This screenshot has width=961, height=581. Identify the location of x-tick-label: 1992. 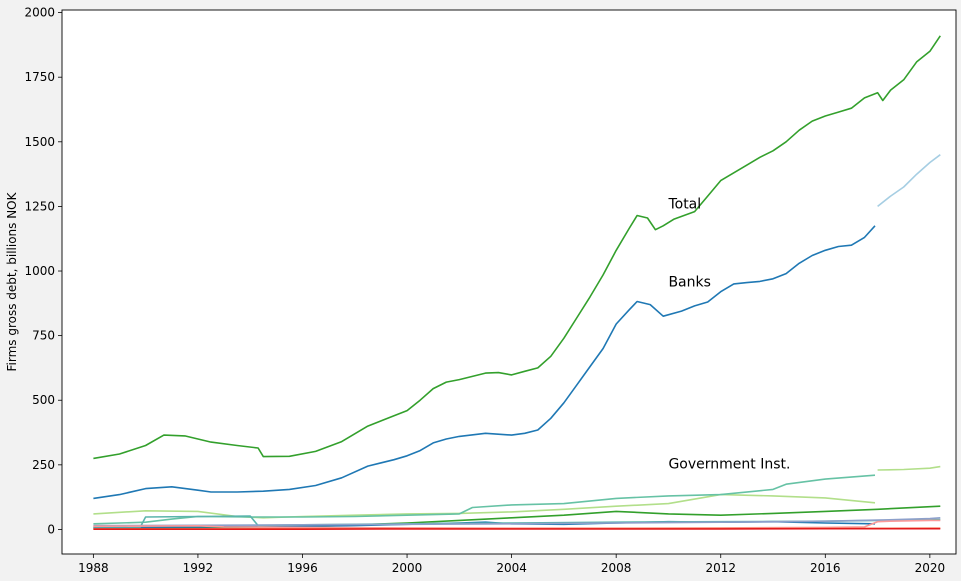
(198, 568).